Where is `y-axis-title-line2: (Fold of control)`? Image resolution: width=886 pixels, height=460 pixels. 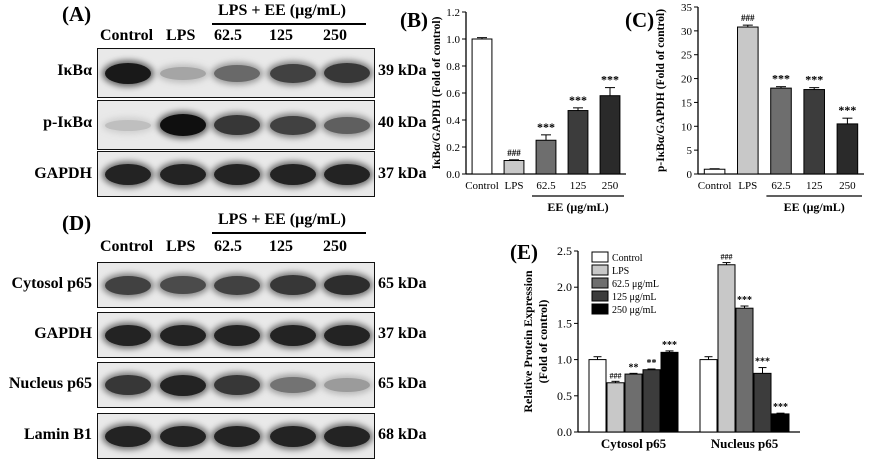 y-axis-title-line2: (Fold of control) is located at coordinates (543, 342).